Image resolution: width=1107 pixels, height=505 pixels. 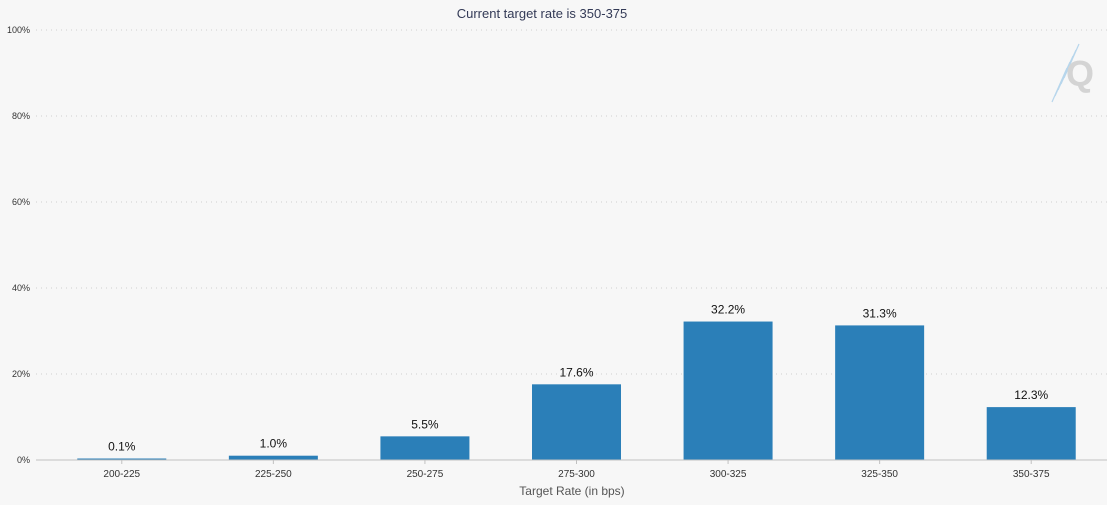 I want to click on x-tick-label: 225-250, so click(x=273, y=474).